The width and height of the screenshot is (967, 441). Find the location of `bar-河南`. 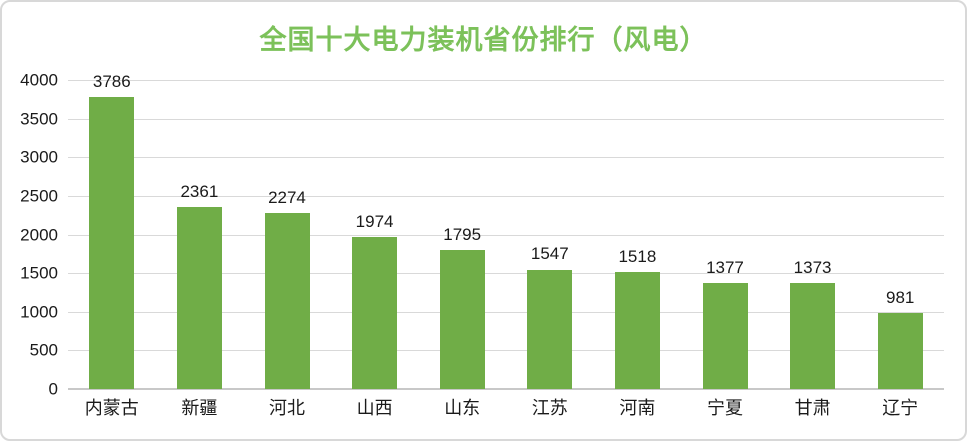

bar-河南 is located at coordinates (637, 330).